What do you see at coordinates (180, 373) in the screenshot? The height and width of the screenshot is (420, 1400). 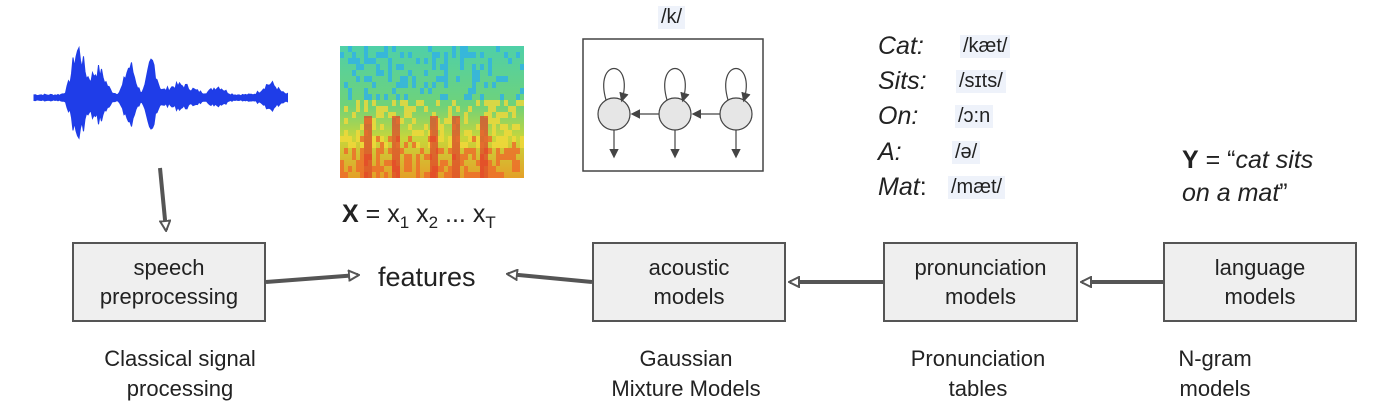 I see `caption-classical-signal-processing: Classical signal processing` at bounding box center [180, 373].